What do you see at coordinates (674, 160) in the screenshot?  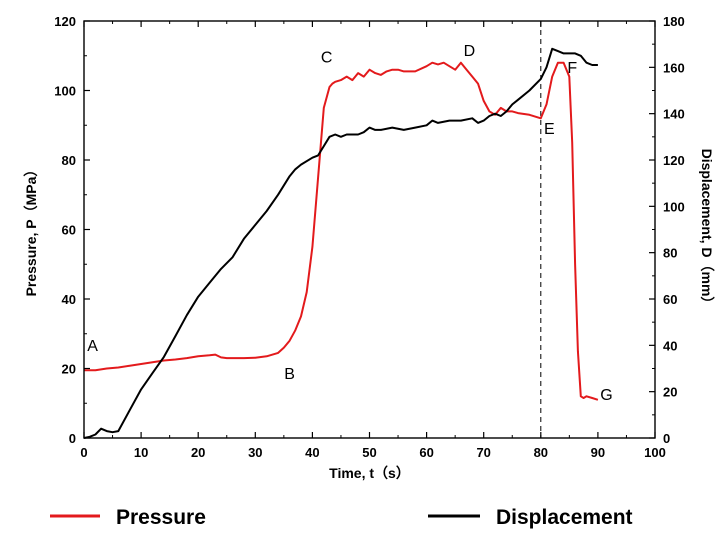 I see `y-right-tick-label: 120` at bounding box center [674, 160].